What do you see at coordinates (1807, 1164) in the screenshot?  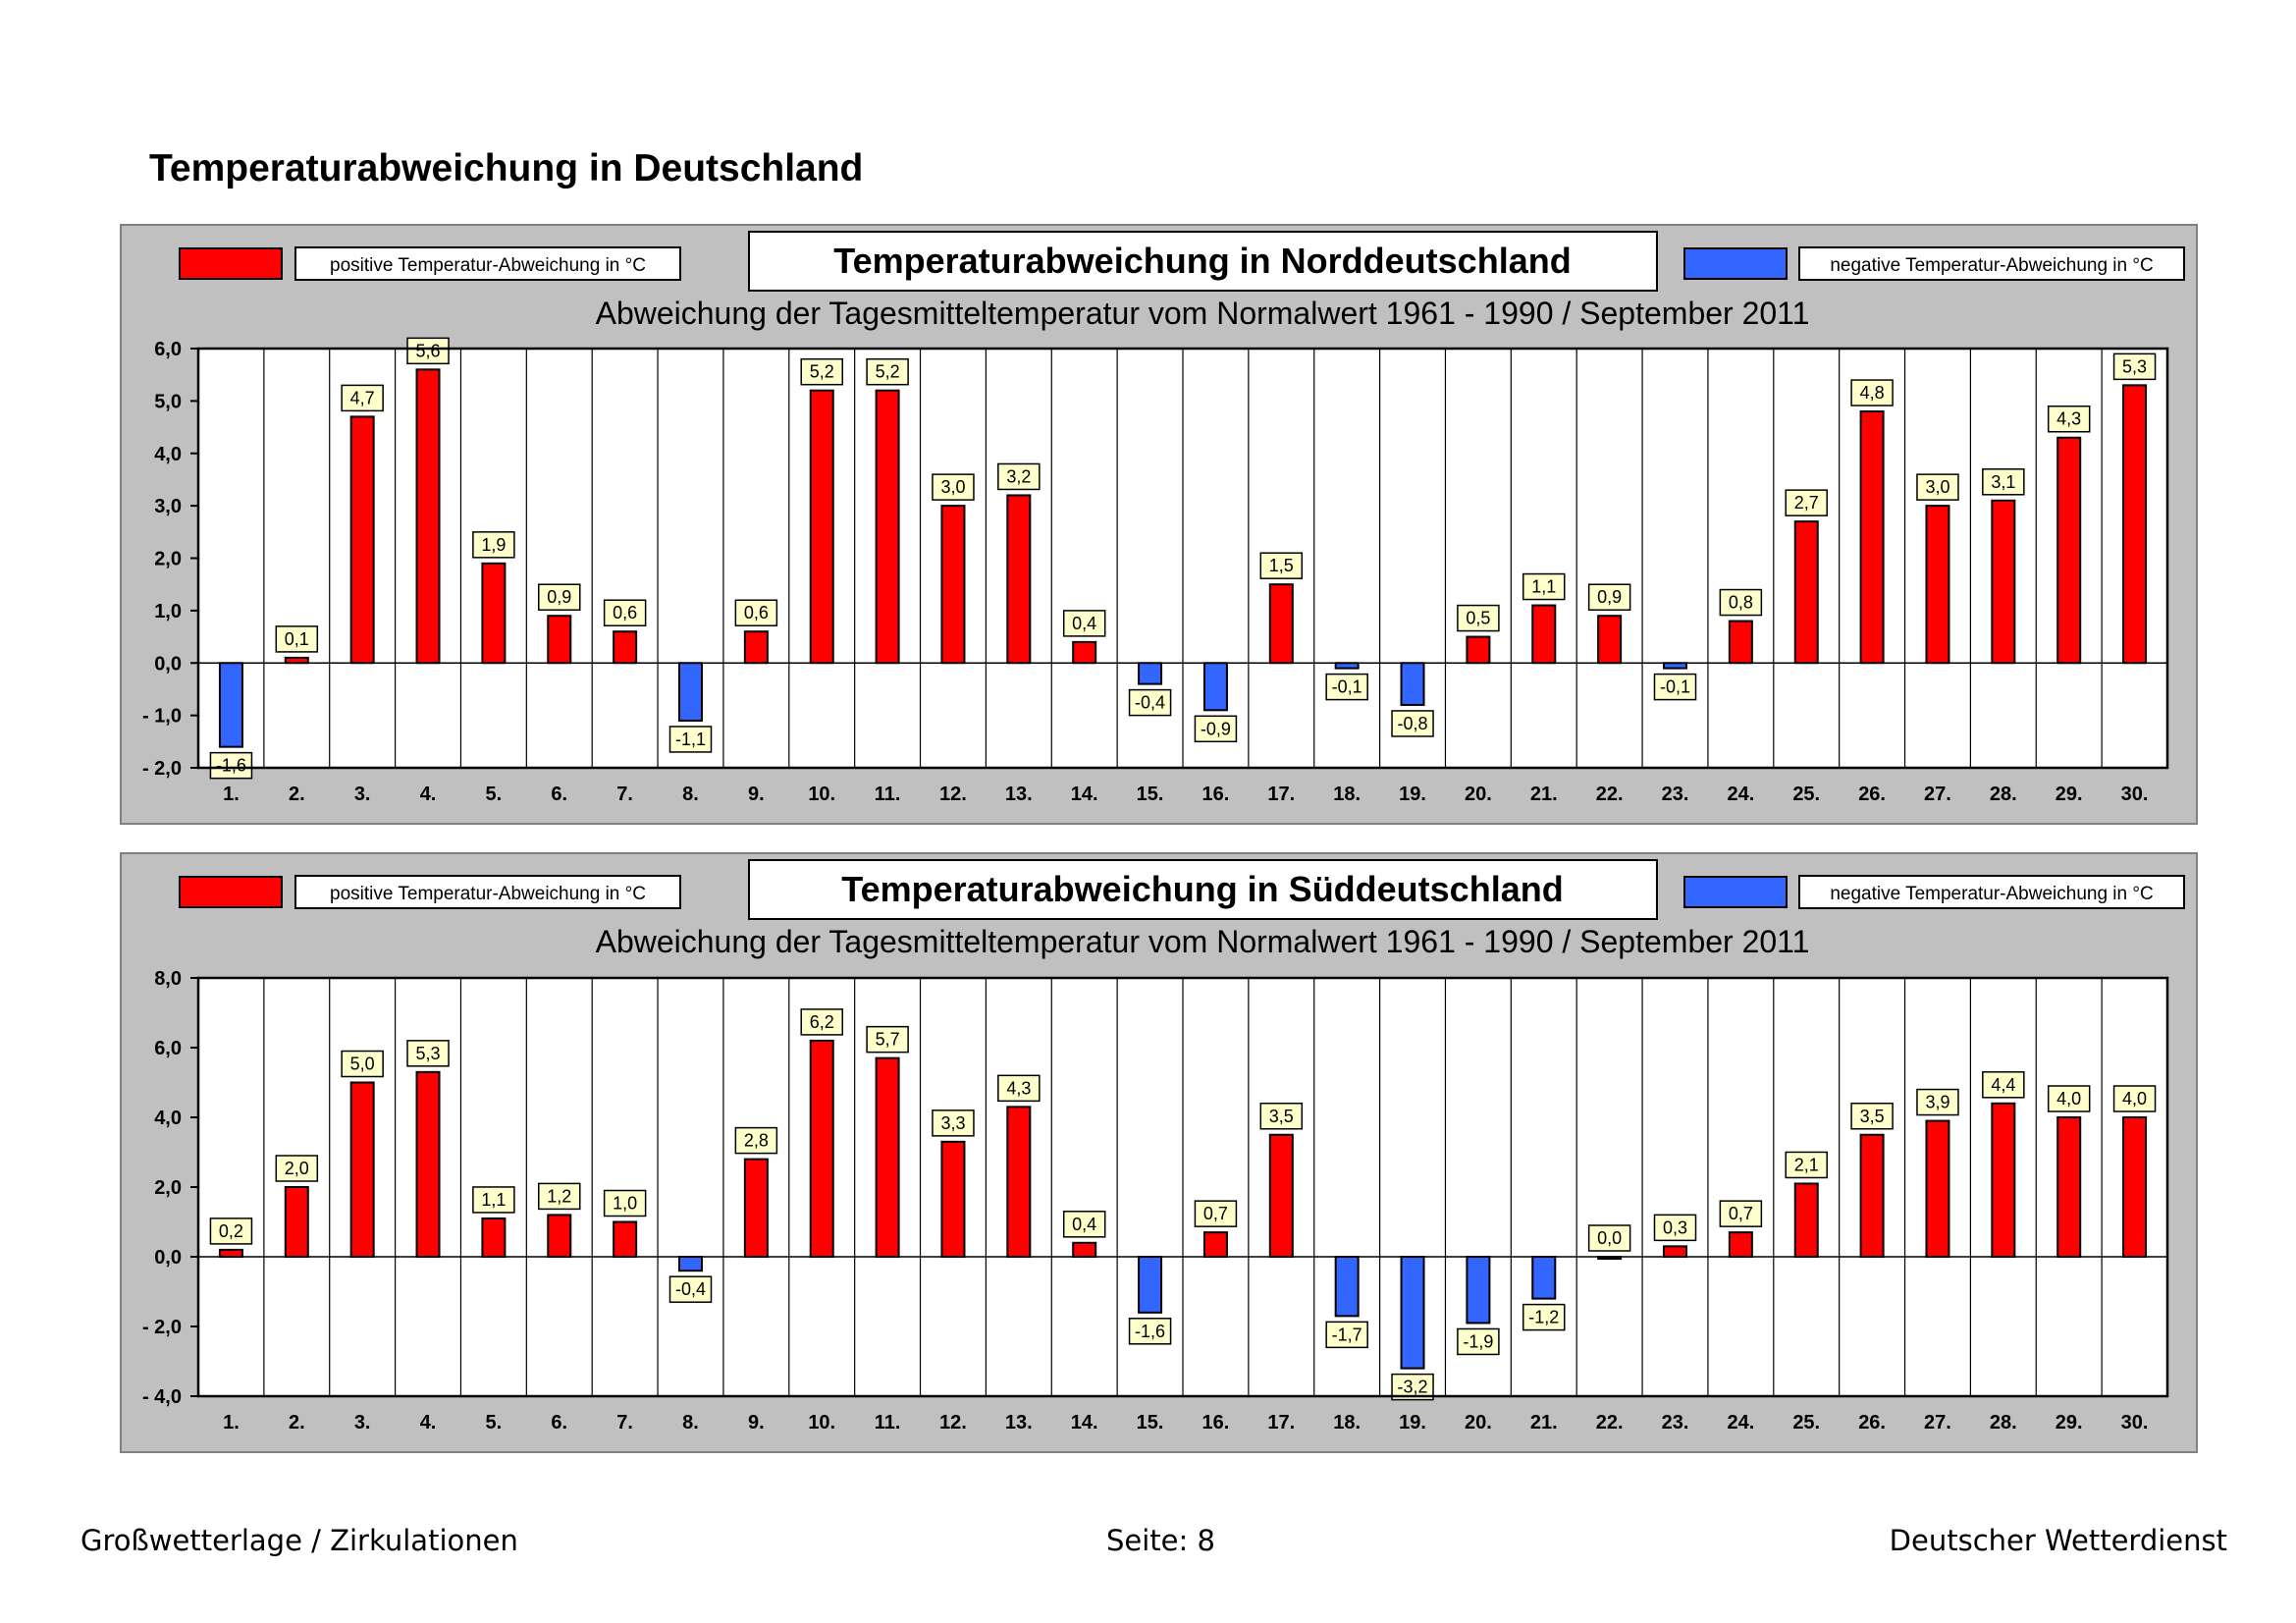 I see `data-label: 2,1` at bounding box center [1807, 1164].